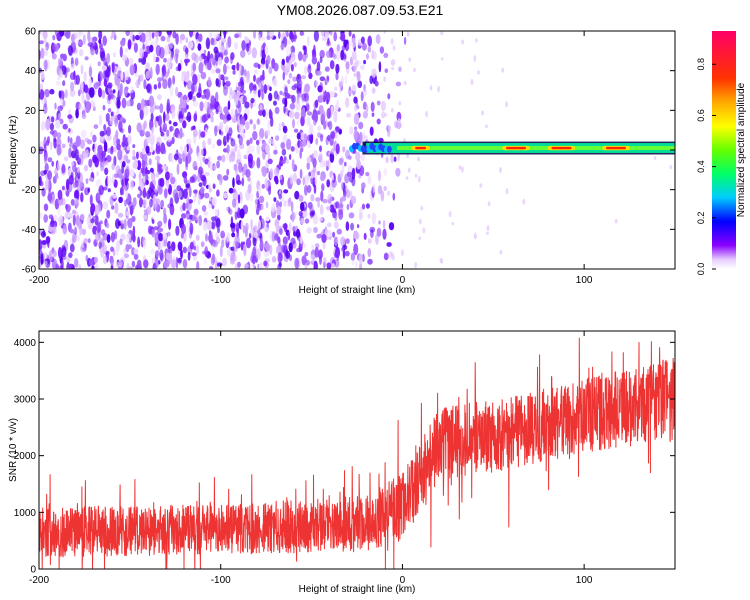 The height and width of the screenshot is (600, 750). I want to click on colorbar-tick-label: 0.0, so click(701, 269).